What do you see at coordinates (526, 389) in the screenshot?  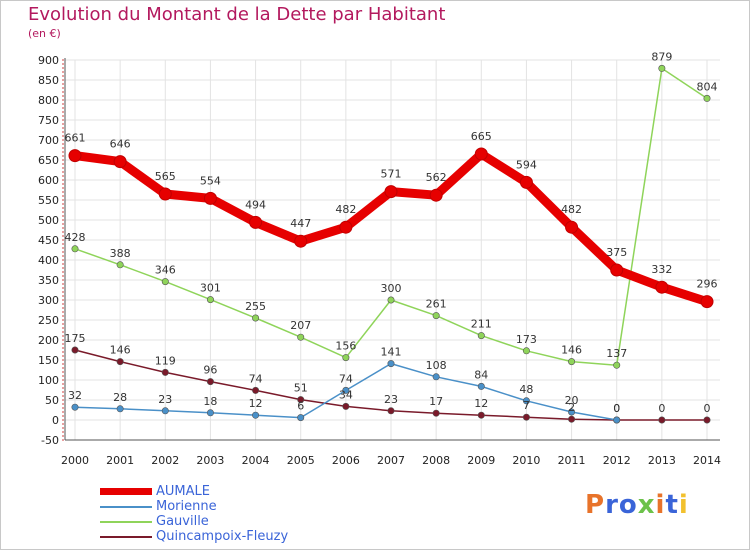 I see `data-label: 48` at bounding box center [526, 389].